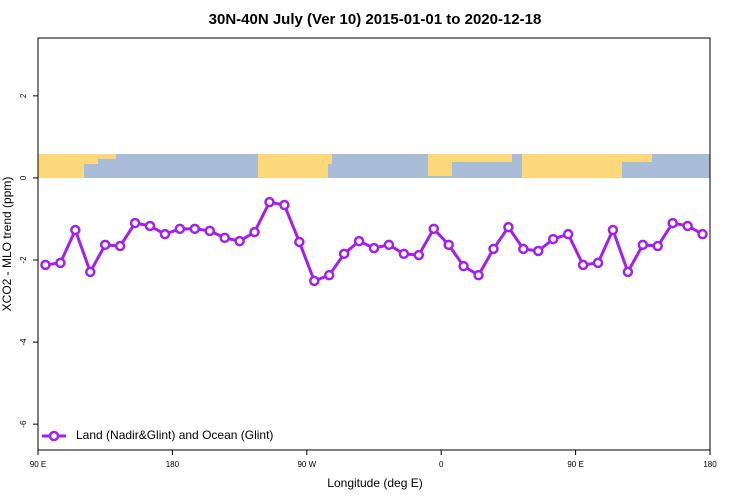 The height and width of the screenshot is (500, 750). What do you see at coordinates (23, 424) in the screenshot?
I see `y-tick-label: -6` at bounding box center [23, 424].